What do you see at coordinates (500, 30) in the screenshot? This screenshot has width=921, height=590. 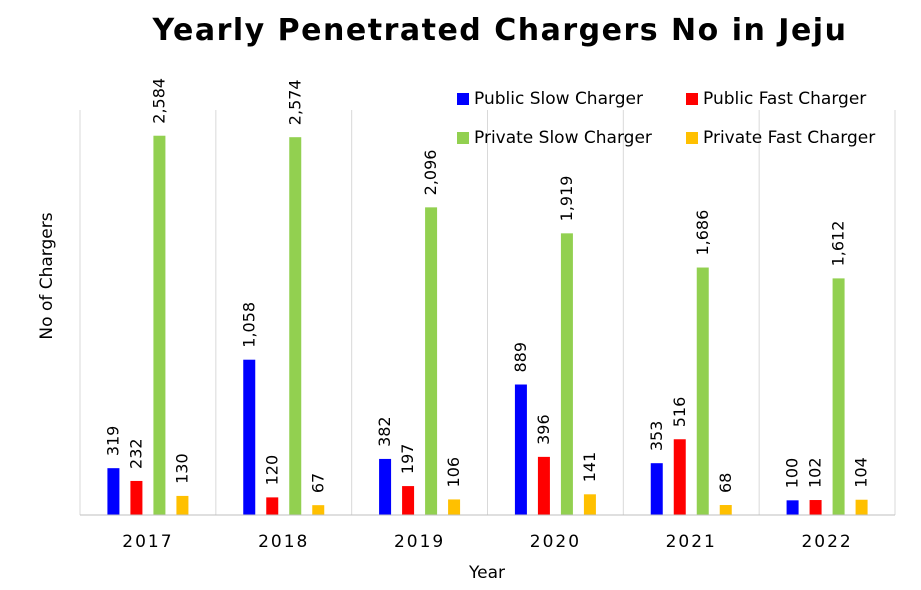 I see `chart-title: Yearly Penetrated Chargers No in Jeju` at bounding box center [500, 30].